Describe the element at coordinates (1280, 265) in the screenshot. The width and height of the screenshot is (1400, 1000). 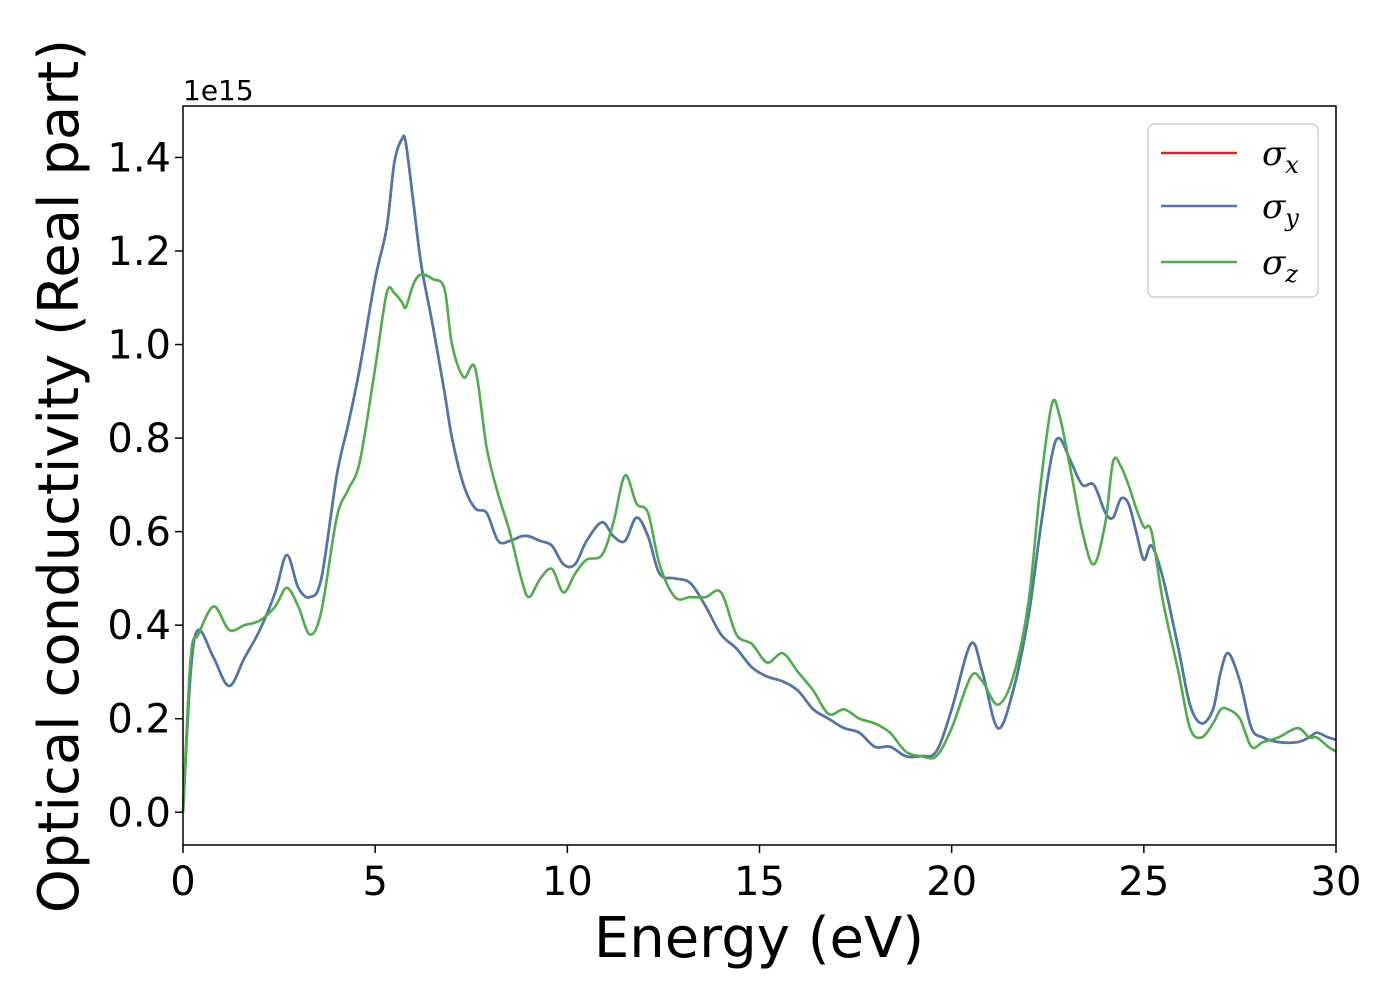
I see `legend-label-sigma-z: σz` at that location.